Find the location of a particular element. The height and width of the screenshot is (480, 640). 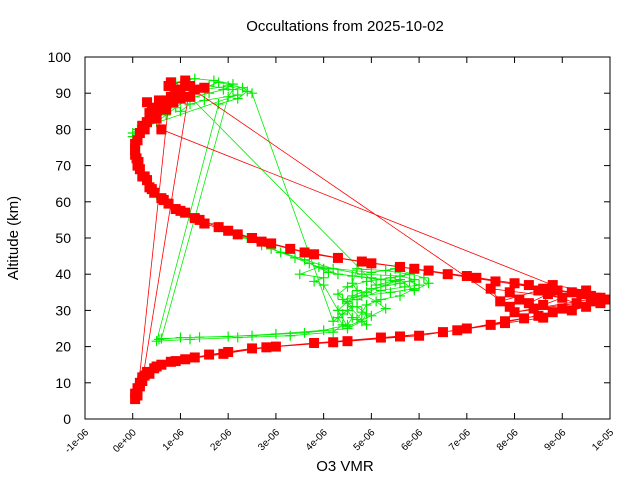

x-tick: 1e-05 is located at coordinates (603, 255).